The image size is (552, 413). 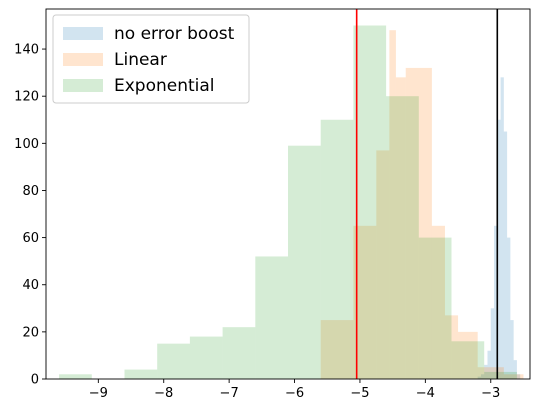 I want to click on y-tick-label: 100, so click(x=26, y=144).